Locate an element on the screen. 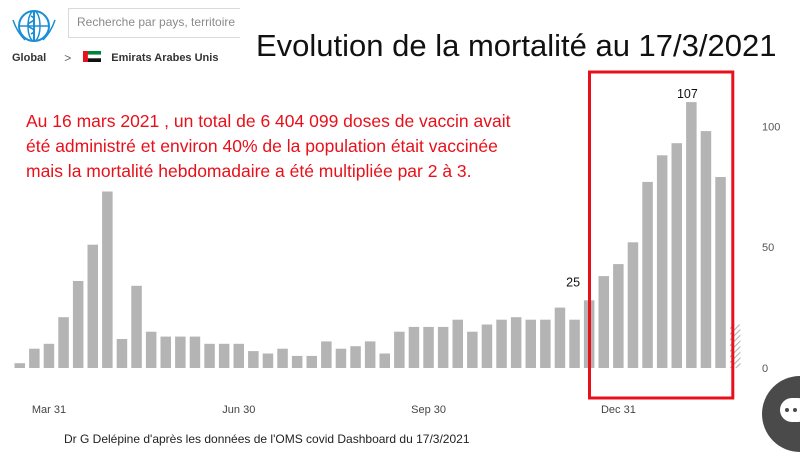 This screenshot has width=800, height=452. page-title: Evolution de la mortalité au 17/3/2021 is located at coordinates (516, 45).